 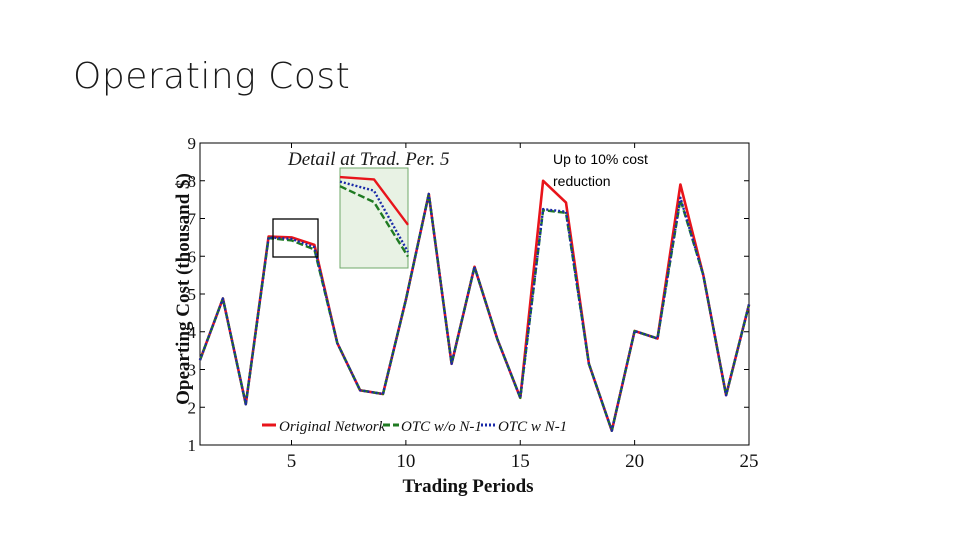 What do you see at coordinates (368, 159) in the screenshot?
I see `inset-title: Detail at Trad. Per. 5` at bounding box center [368, 159].